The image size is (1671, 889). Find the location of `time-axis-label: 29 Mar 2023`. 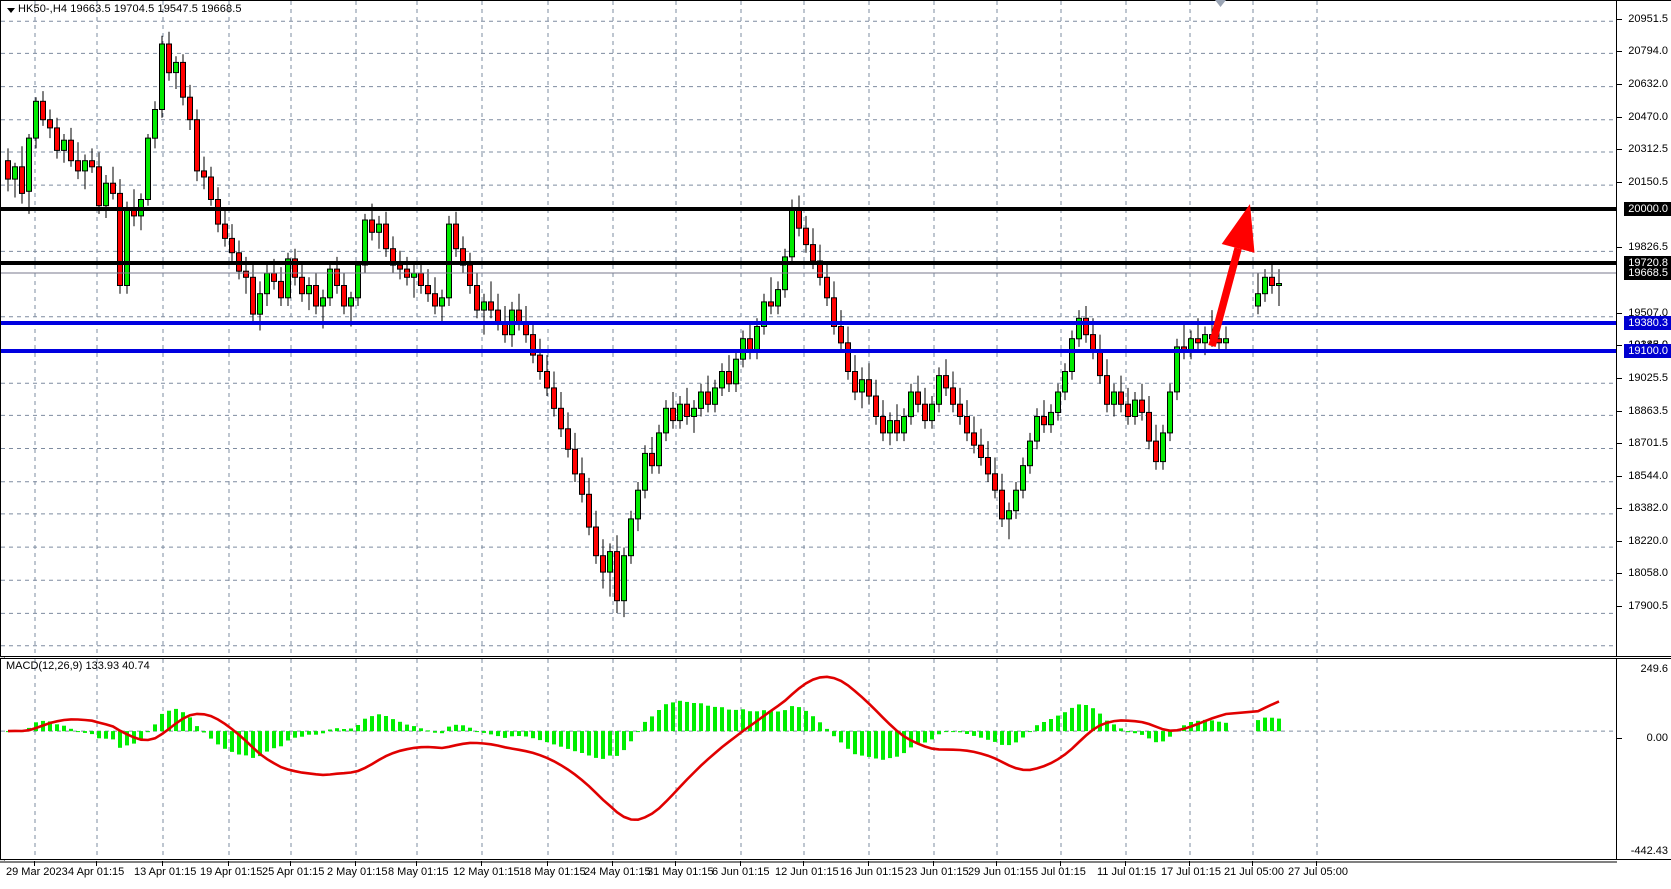

time-axis-label: 29 Mar 2023 is located at coordinates (37, 872).